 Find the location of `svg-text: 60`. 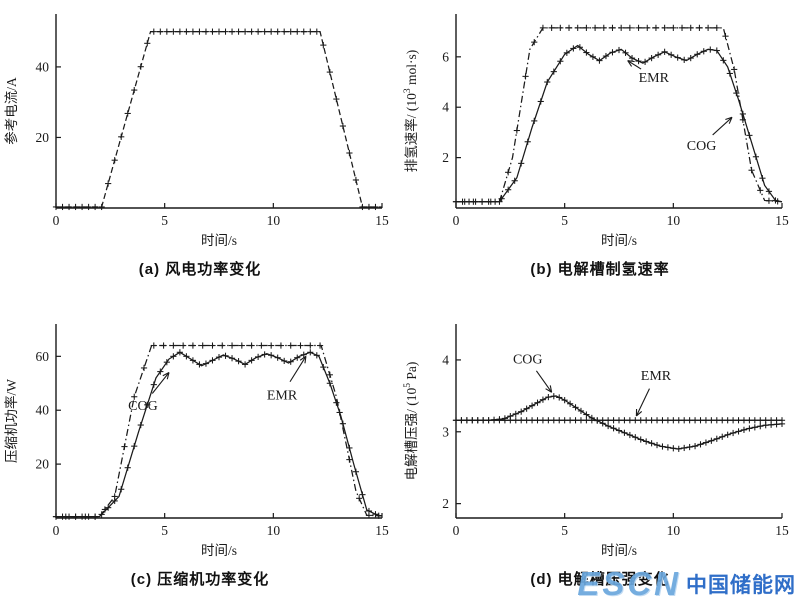

svg-text: 60 is located at coordinates (43, 356).